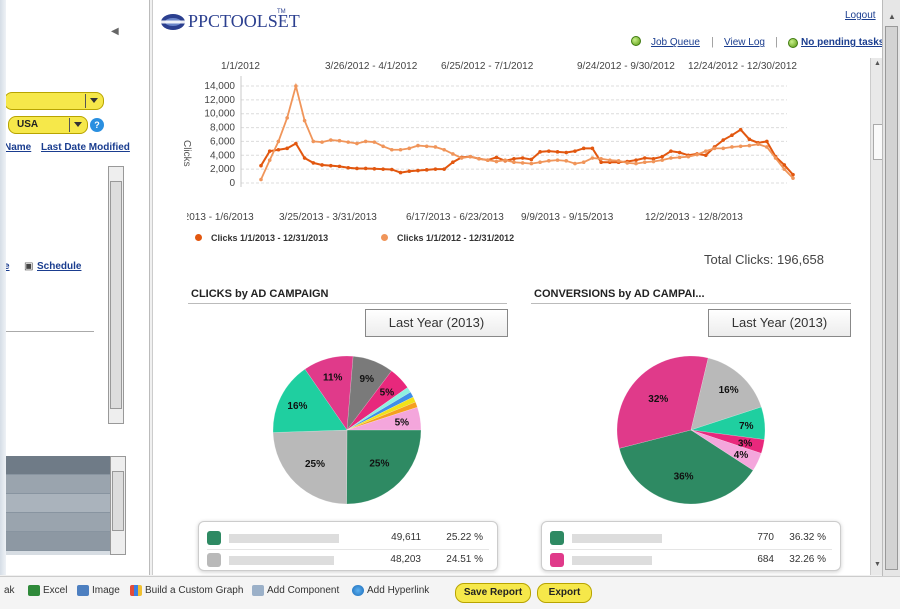  Describe the element at coordinates (98, 590) in the screenshot. I see `image-button: Image` at that location.